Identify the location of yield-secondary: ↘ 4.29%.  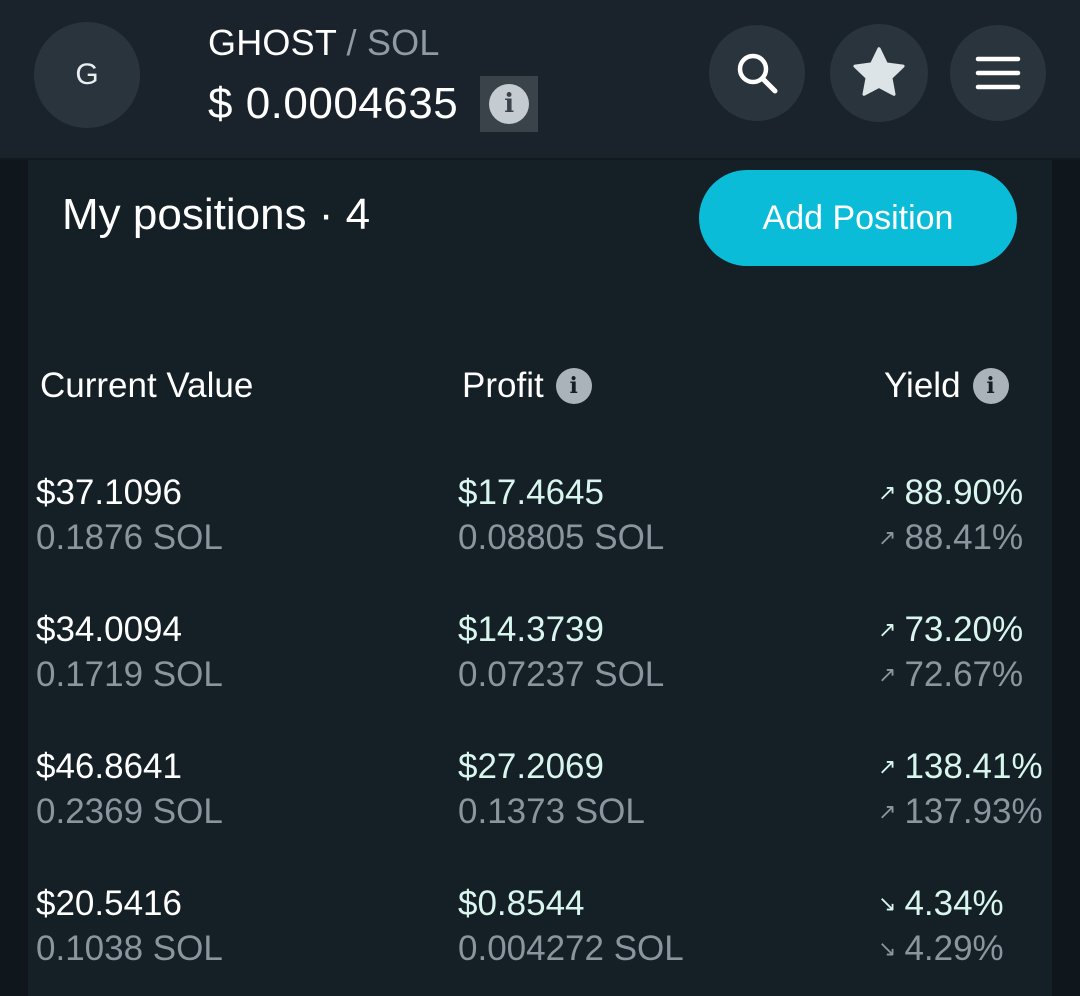
(965, 948).